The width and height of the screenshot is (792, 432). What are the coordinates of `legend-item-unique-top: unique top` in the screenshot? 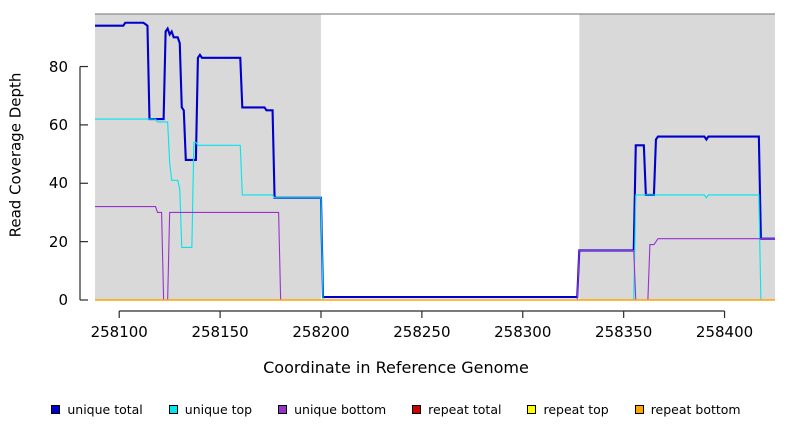 It's located at (210, 409).